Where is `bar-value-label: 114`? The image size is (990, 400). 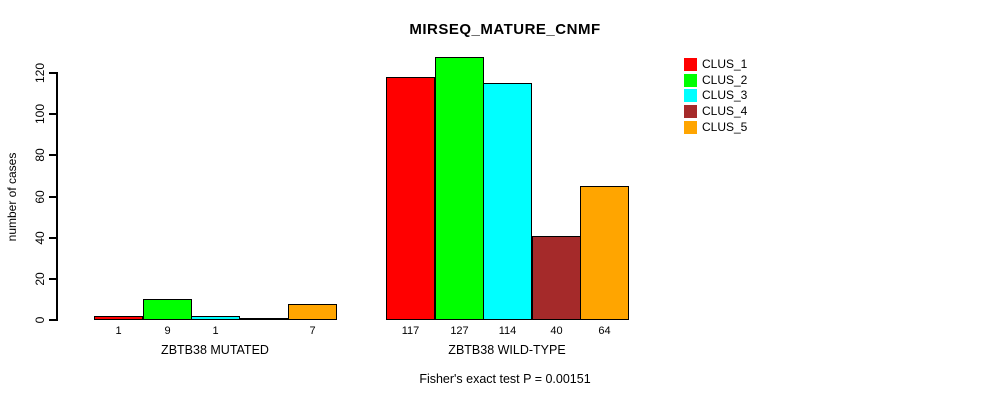
bar-value-label: 114 is located at coordinates (507, 331).